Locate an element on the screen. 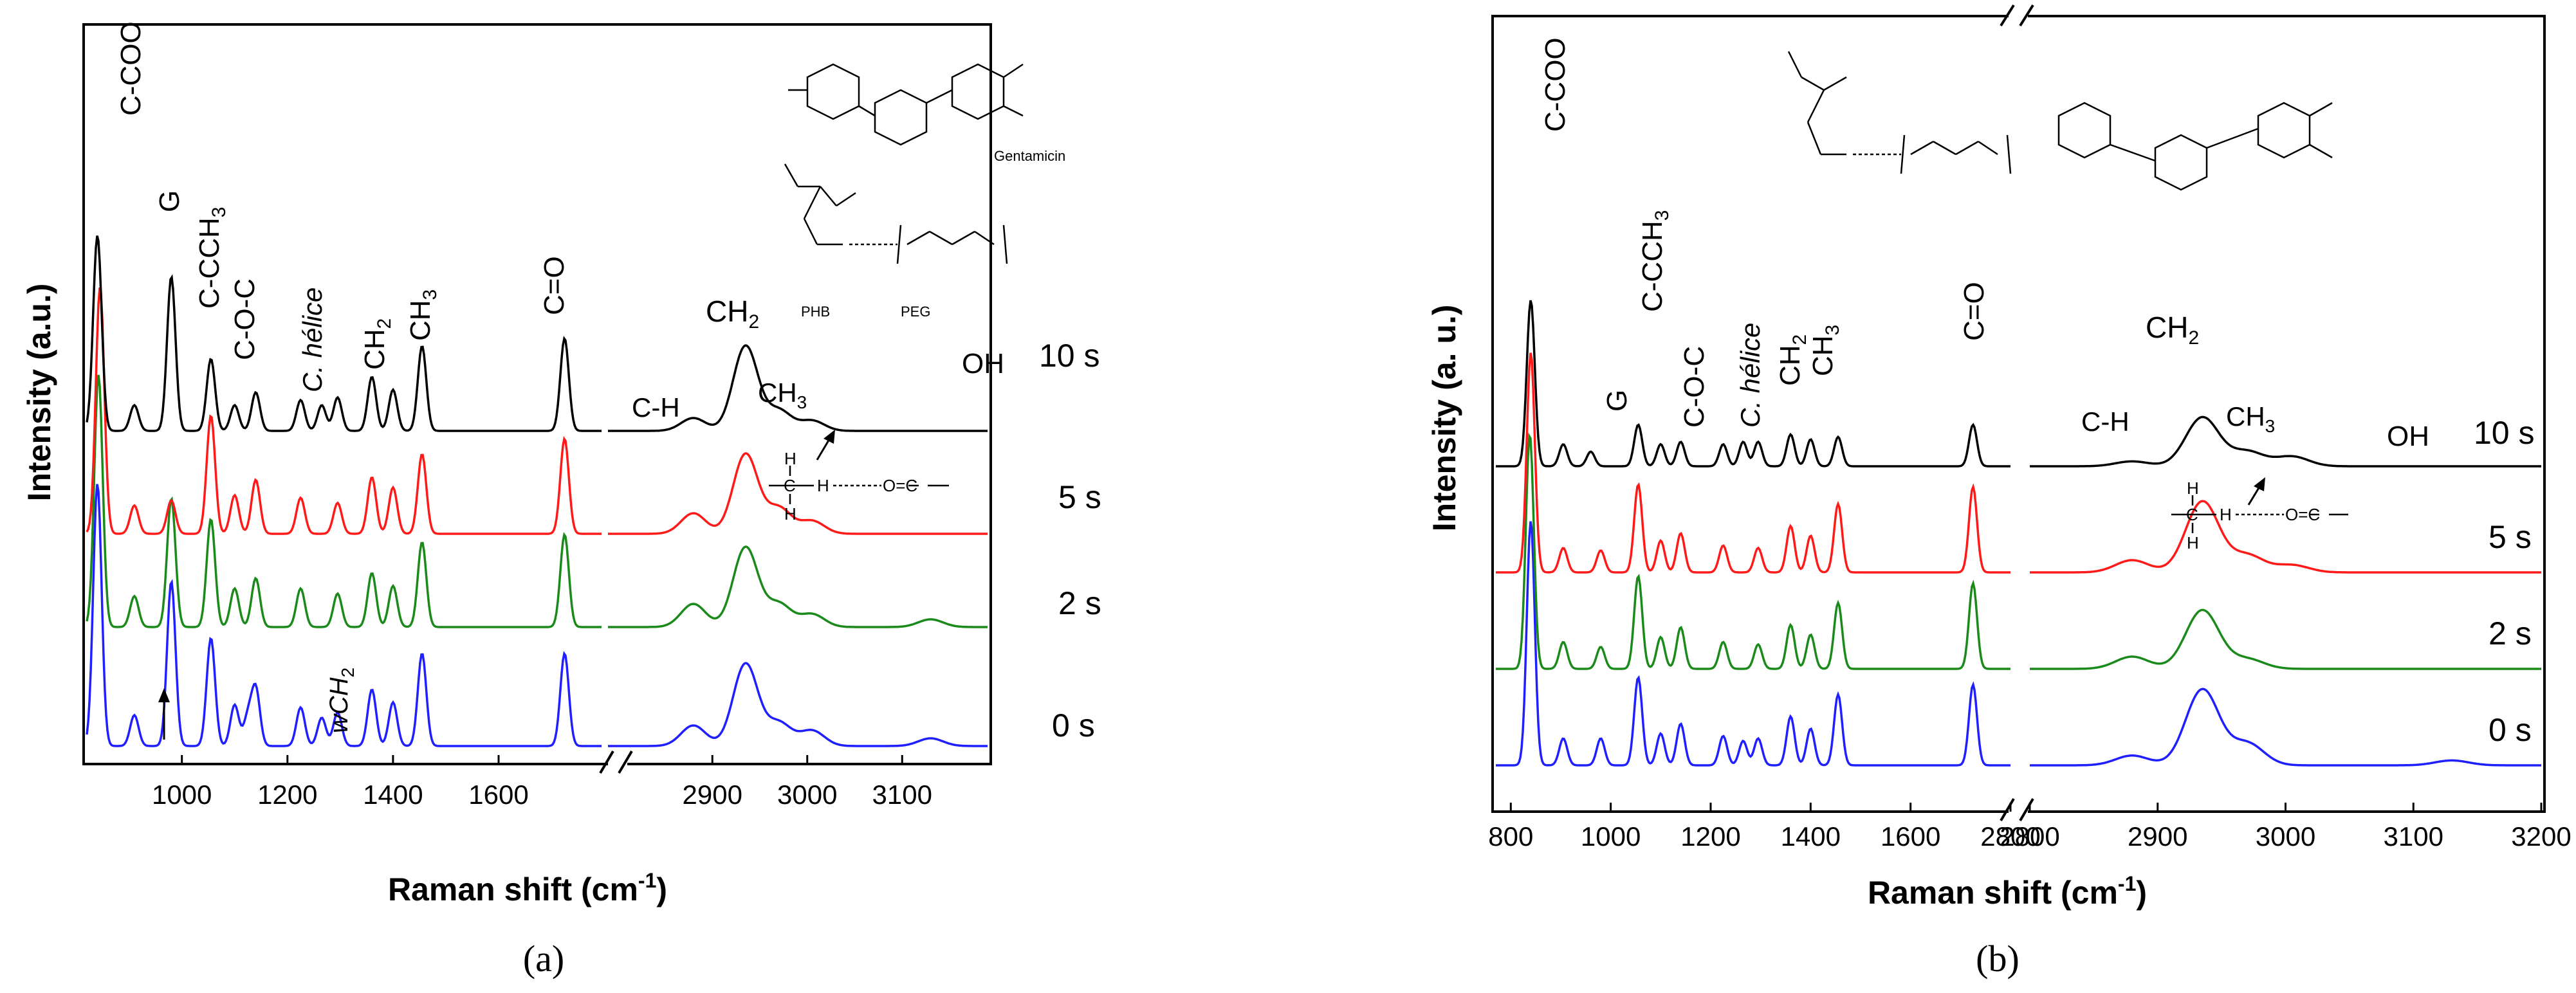  panel-a-annot-c-cch3: C-CCH3 is located at coordinates (212, 258).